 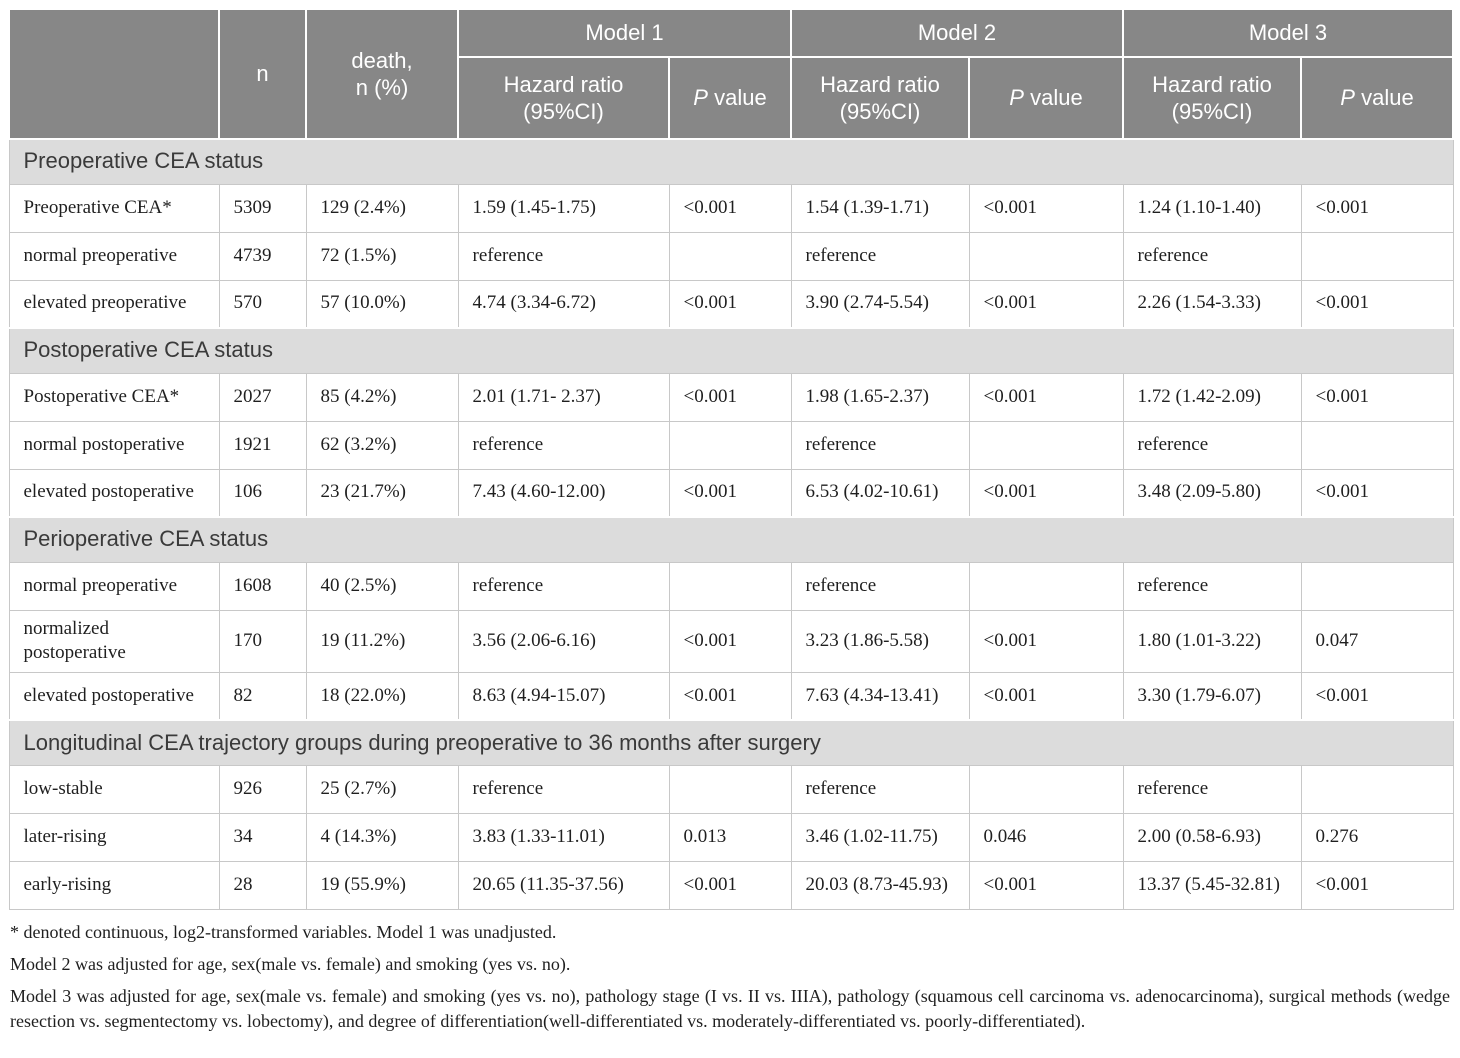 What do you see at coordinates (262, 256) in the screenshot?
I see `data-cell: 4739` at bounding box center [262, 256].